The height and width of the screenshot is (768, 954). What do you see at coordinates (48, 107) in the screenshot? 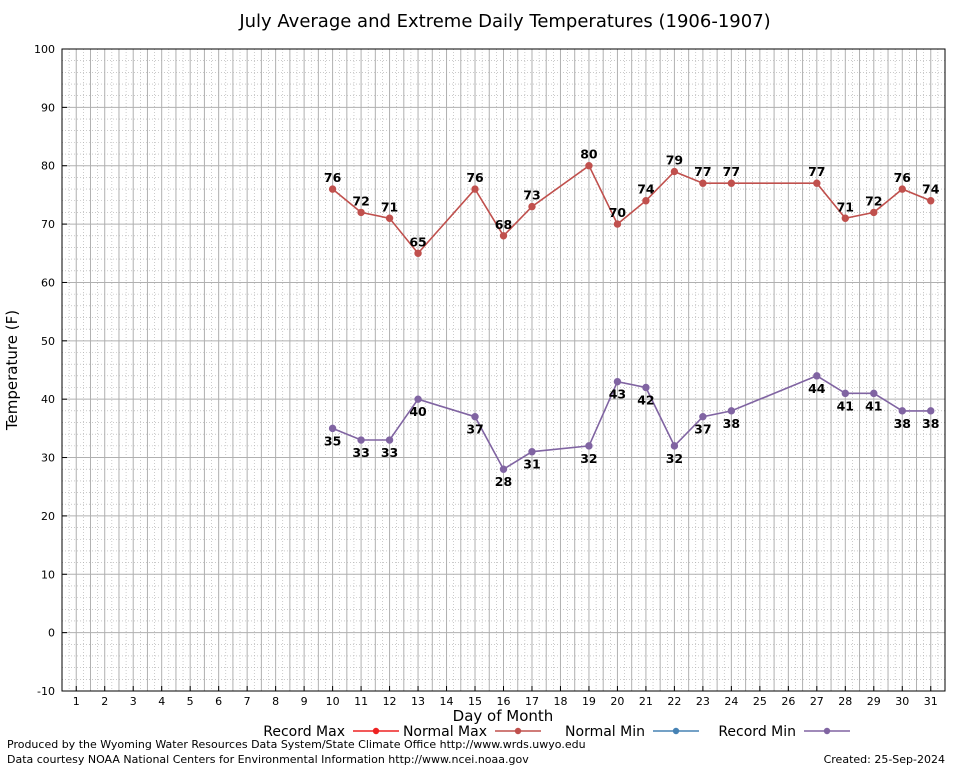
I see `y-tick-label: 90` at bounding box center [48, 107].